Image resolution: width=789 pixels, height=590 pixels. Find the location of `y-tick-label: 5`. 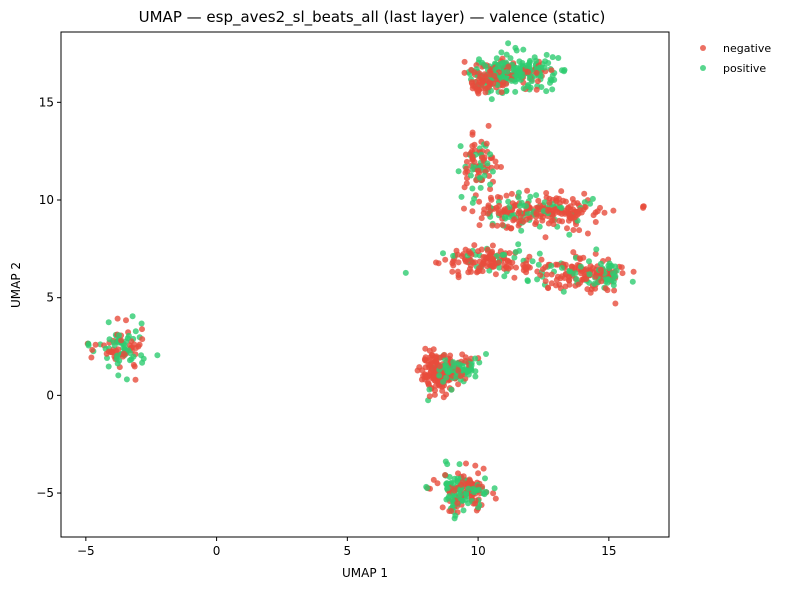

y-tick-label: 5 is located at coordinates (50, 298).